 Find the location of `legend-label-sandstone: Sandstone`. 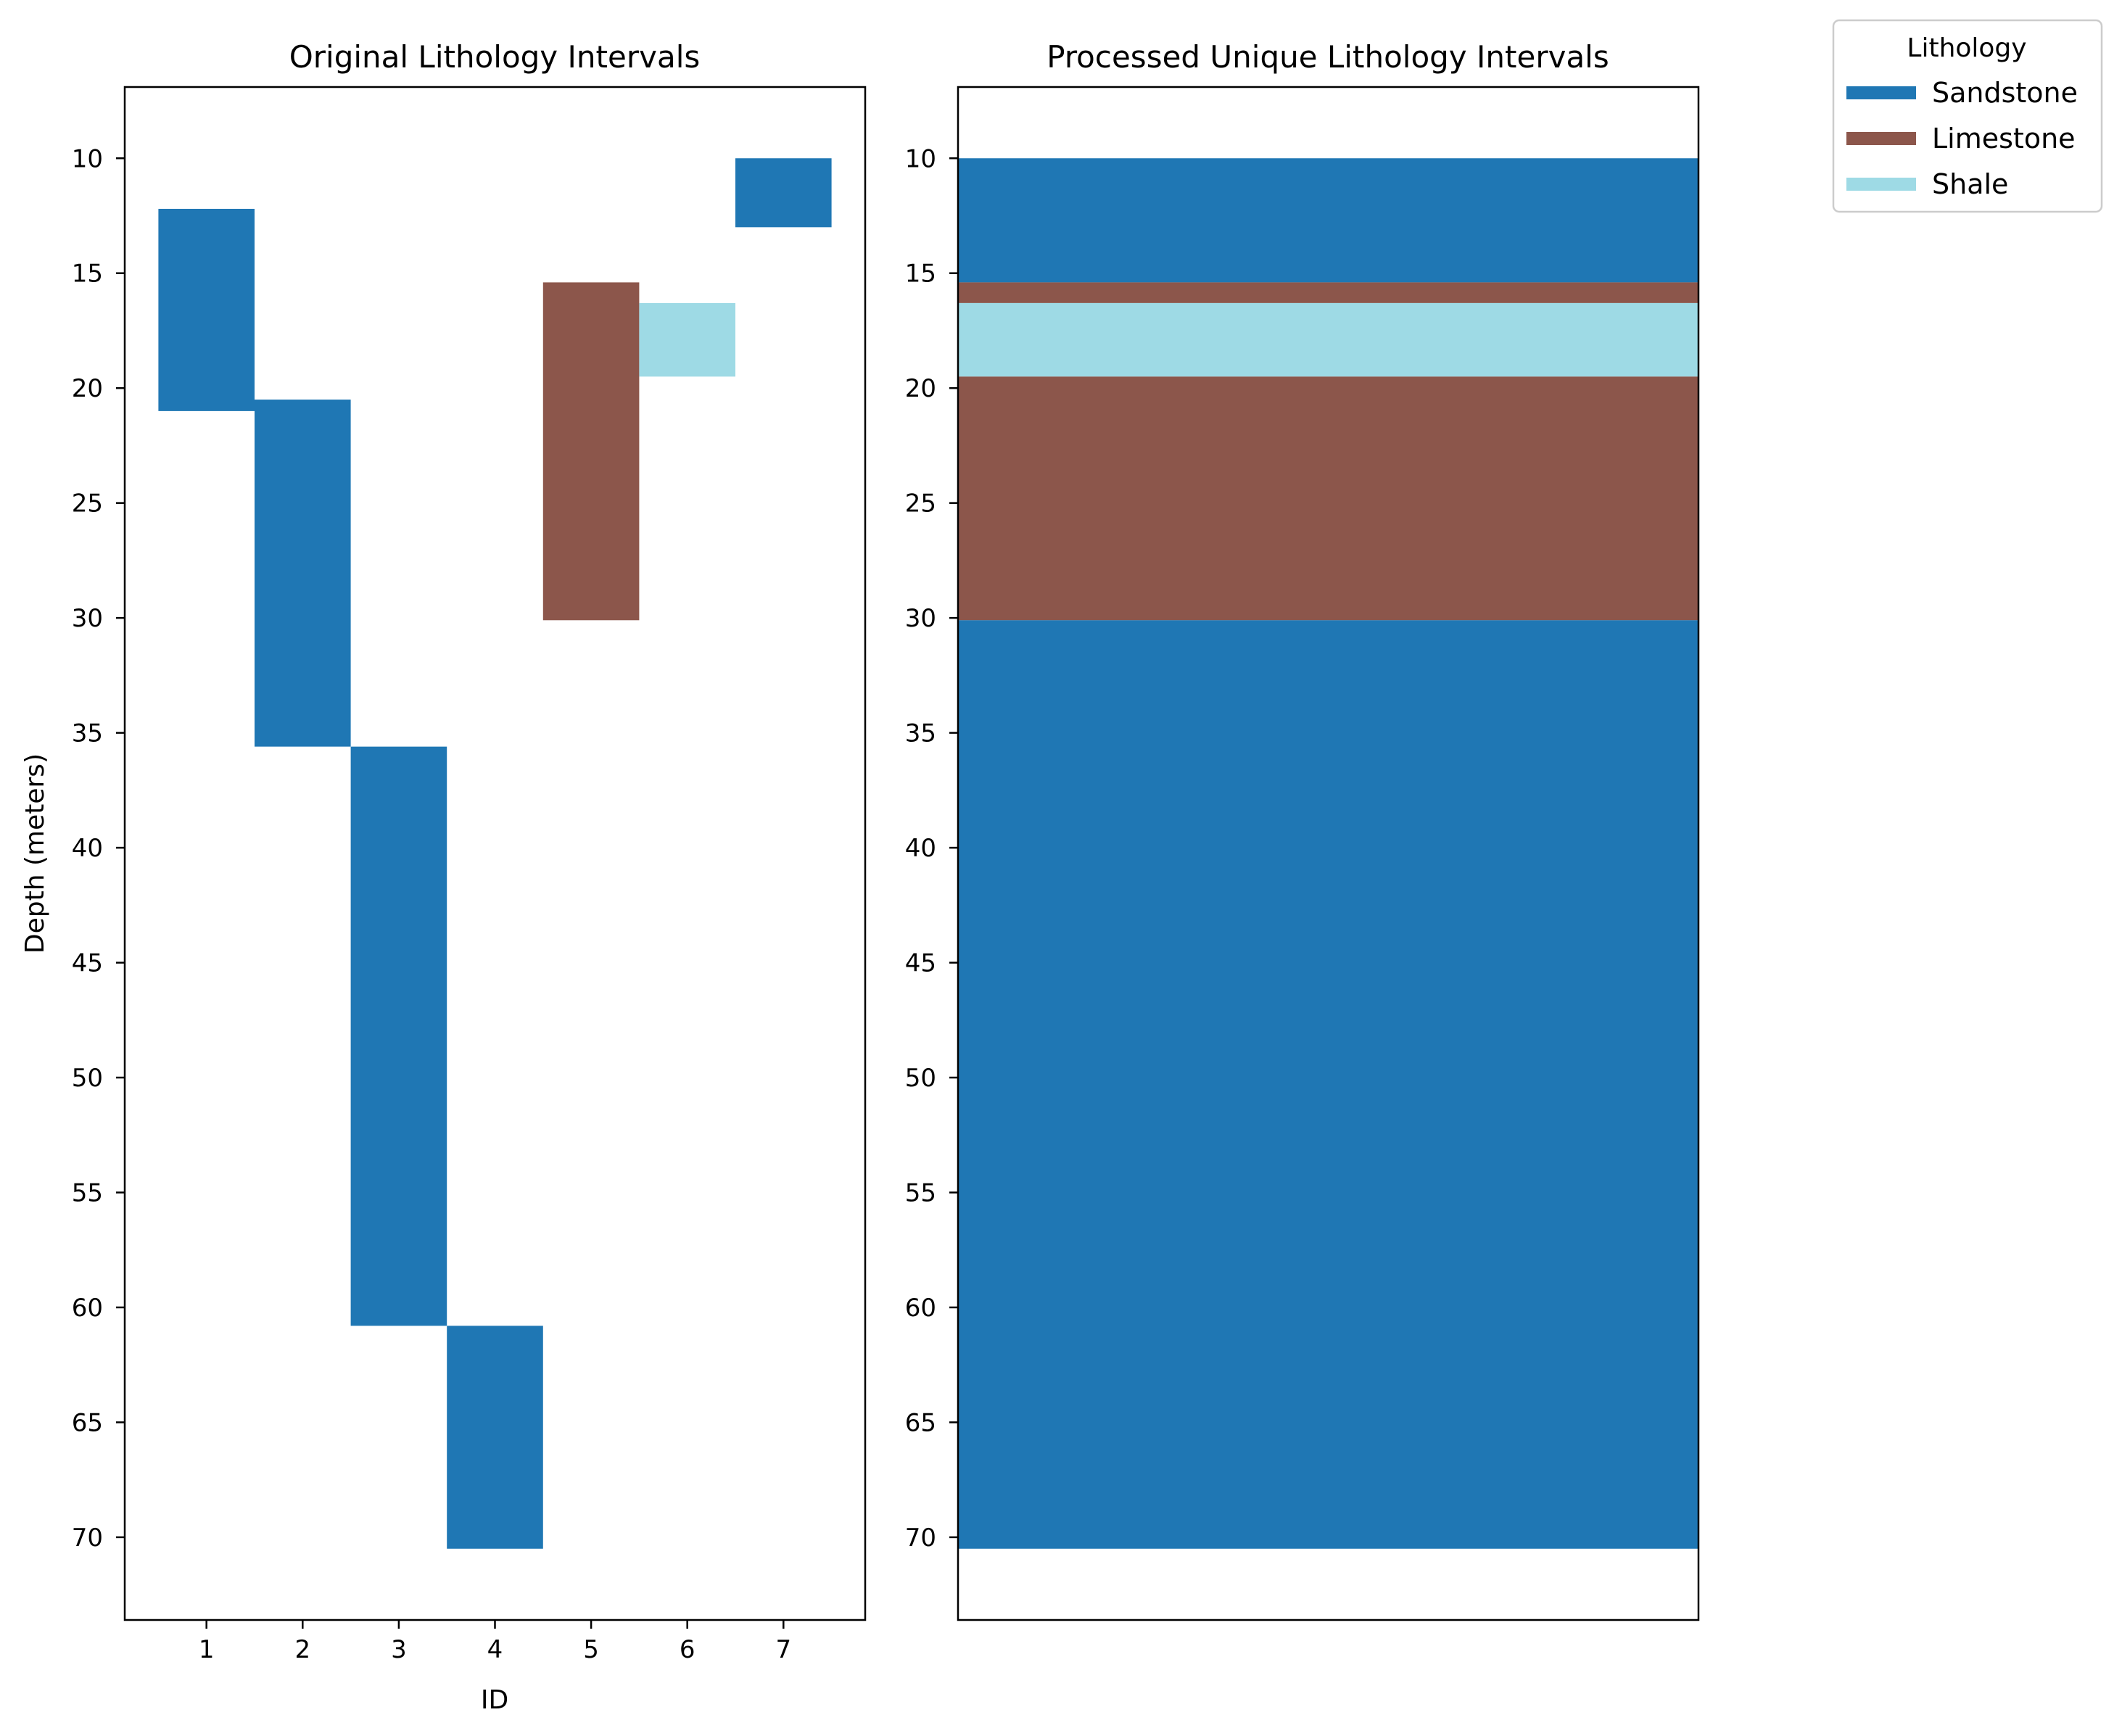

legend-label-sandstone: Sandstone is located at coordinates (2005, 93).